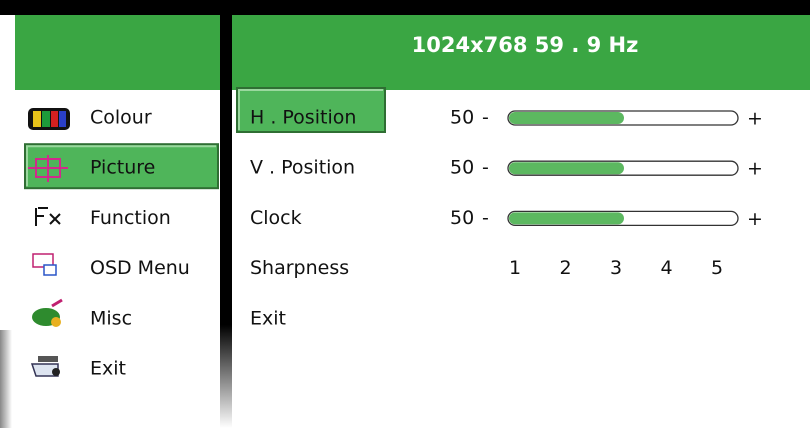 This screenshot has width=810, height=428. I want to click on sharpness-level: 3, so click(616, 268).